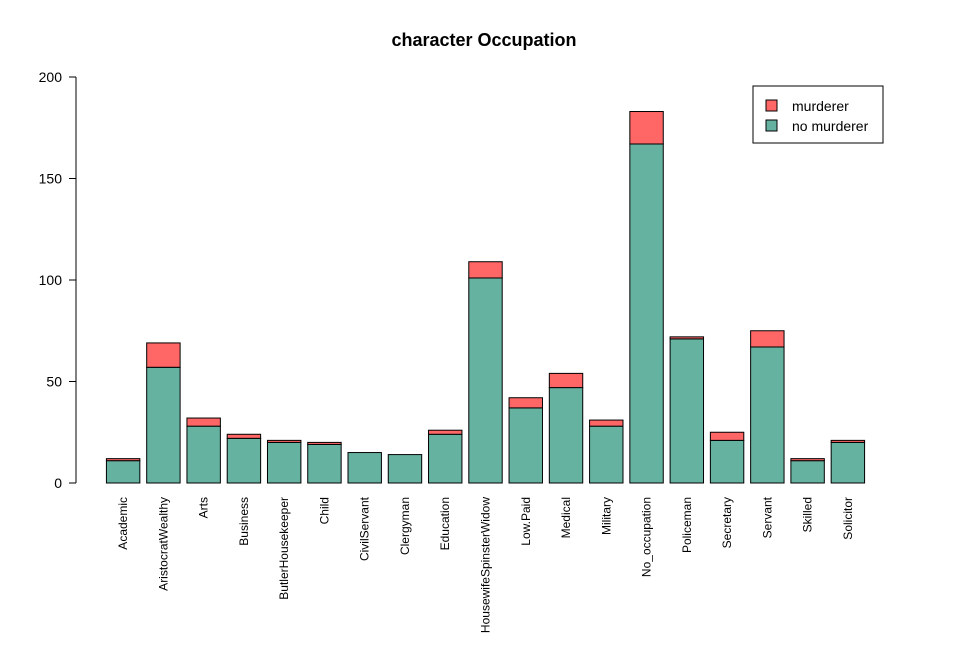 Image resolution: width=970 pixels, height=656 pixels. What do you see at coordinates (51, 77) in the screenshot?
I see `y-tick-label: 200` at bounding box center [51, 77].